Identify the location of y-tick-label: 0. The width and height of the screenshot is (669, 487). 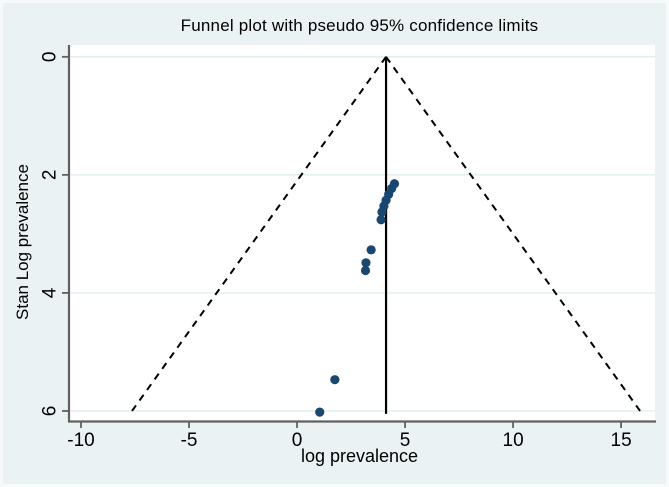
(50, 57).